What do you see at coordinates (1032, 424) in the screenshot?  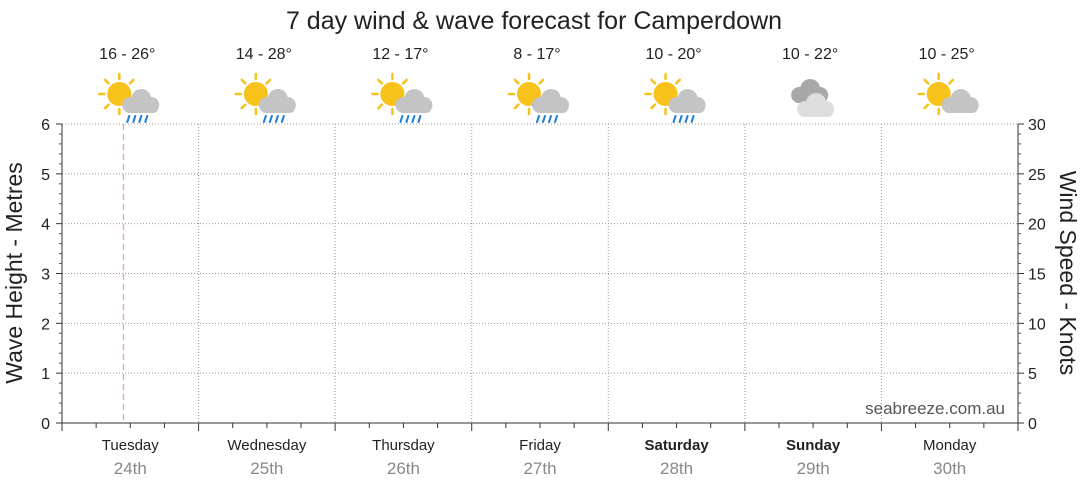 I see `right-tick-label: 0` at bounding box center [1032, 424].